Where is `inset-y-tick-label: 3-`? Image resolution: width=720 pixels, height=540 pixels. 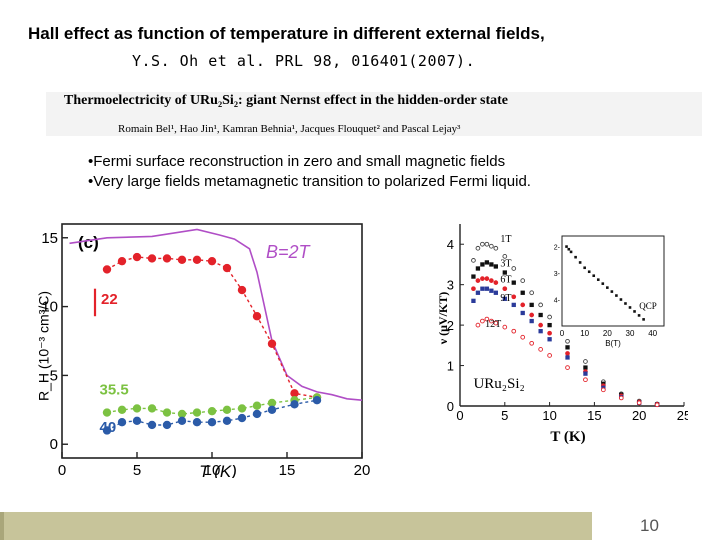 inset-y-tick-label: 3- is located at coordinates (557, 274).